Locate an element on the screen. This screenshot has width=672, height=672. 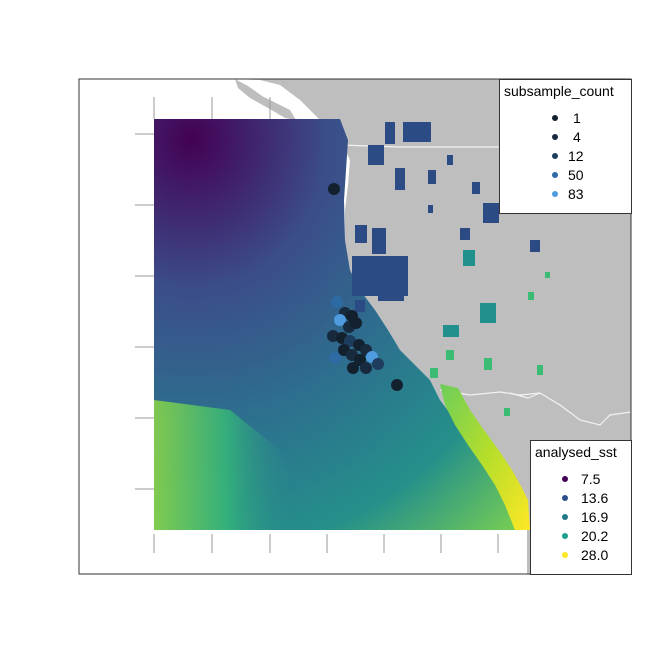
legend-subsample-count: subsample_count 1 4 12 50 83 is located at coordinates (565, 146).